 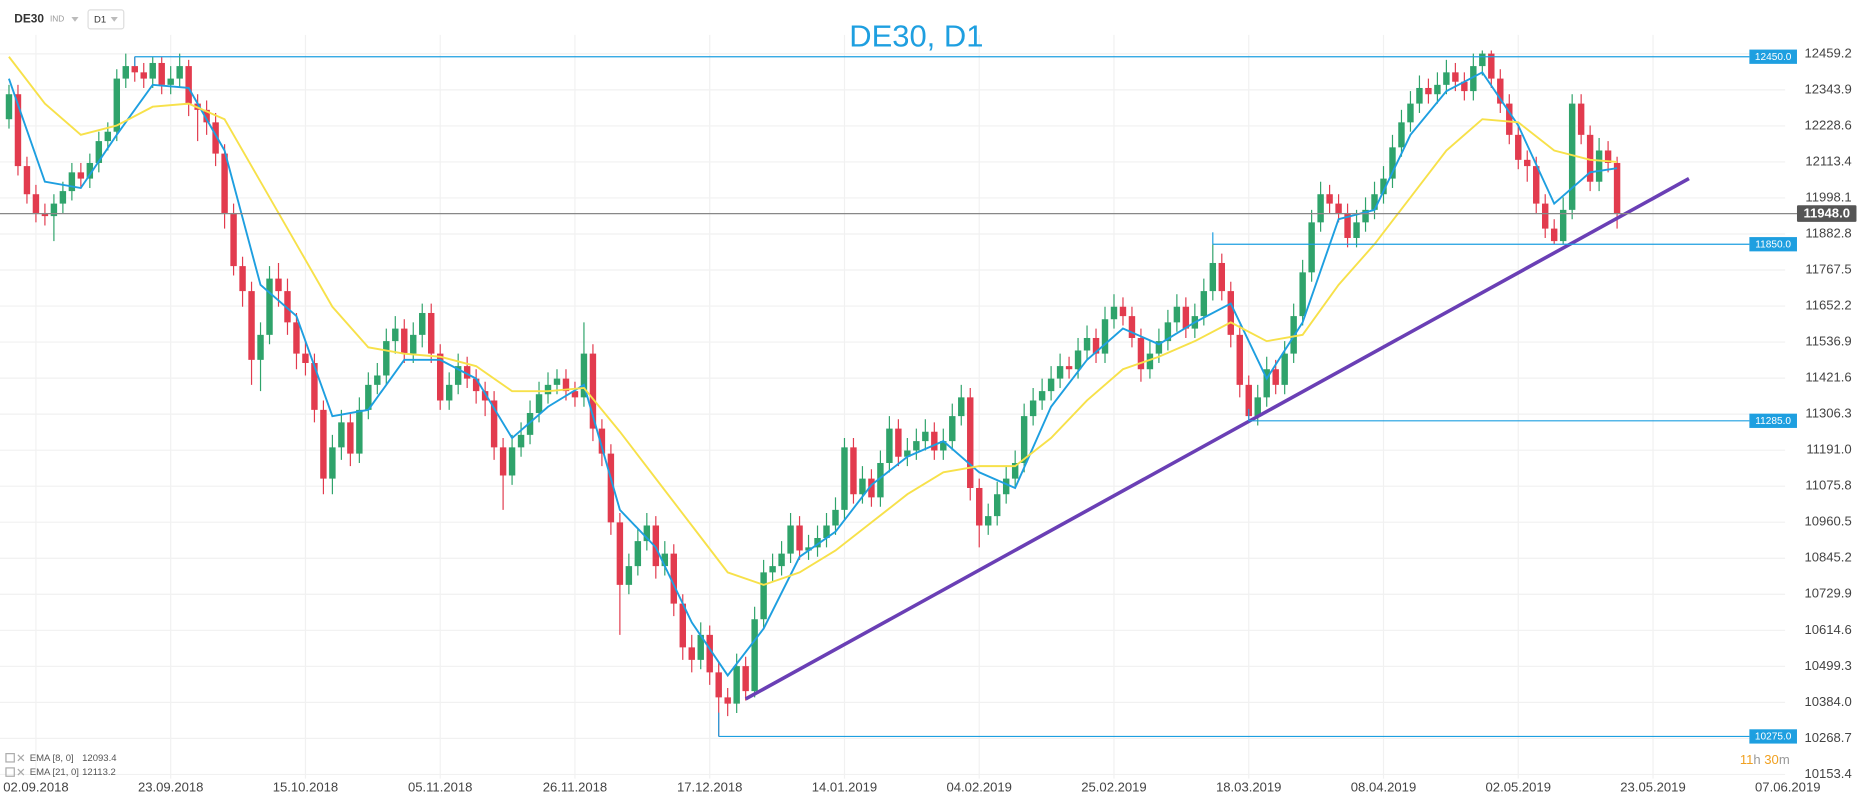 What do you see at coordinates (1828, 160) in the screenshot?
I see `y-tick-label: 12113.4` at bounding box center [1828, 160].